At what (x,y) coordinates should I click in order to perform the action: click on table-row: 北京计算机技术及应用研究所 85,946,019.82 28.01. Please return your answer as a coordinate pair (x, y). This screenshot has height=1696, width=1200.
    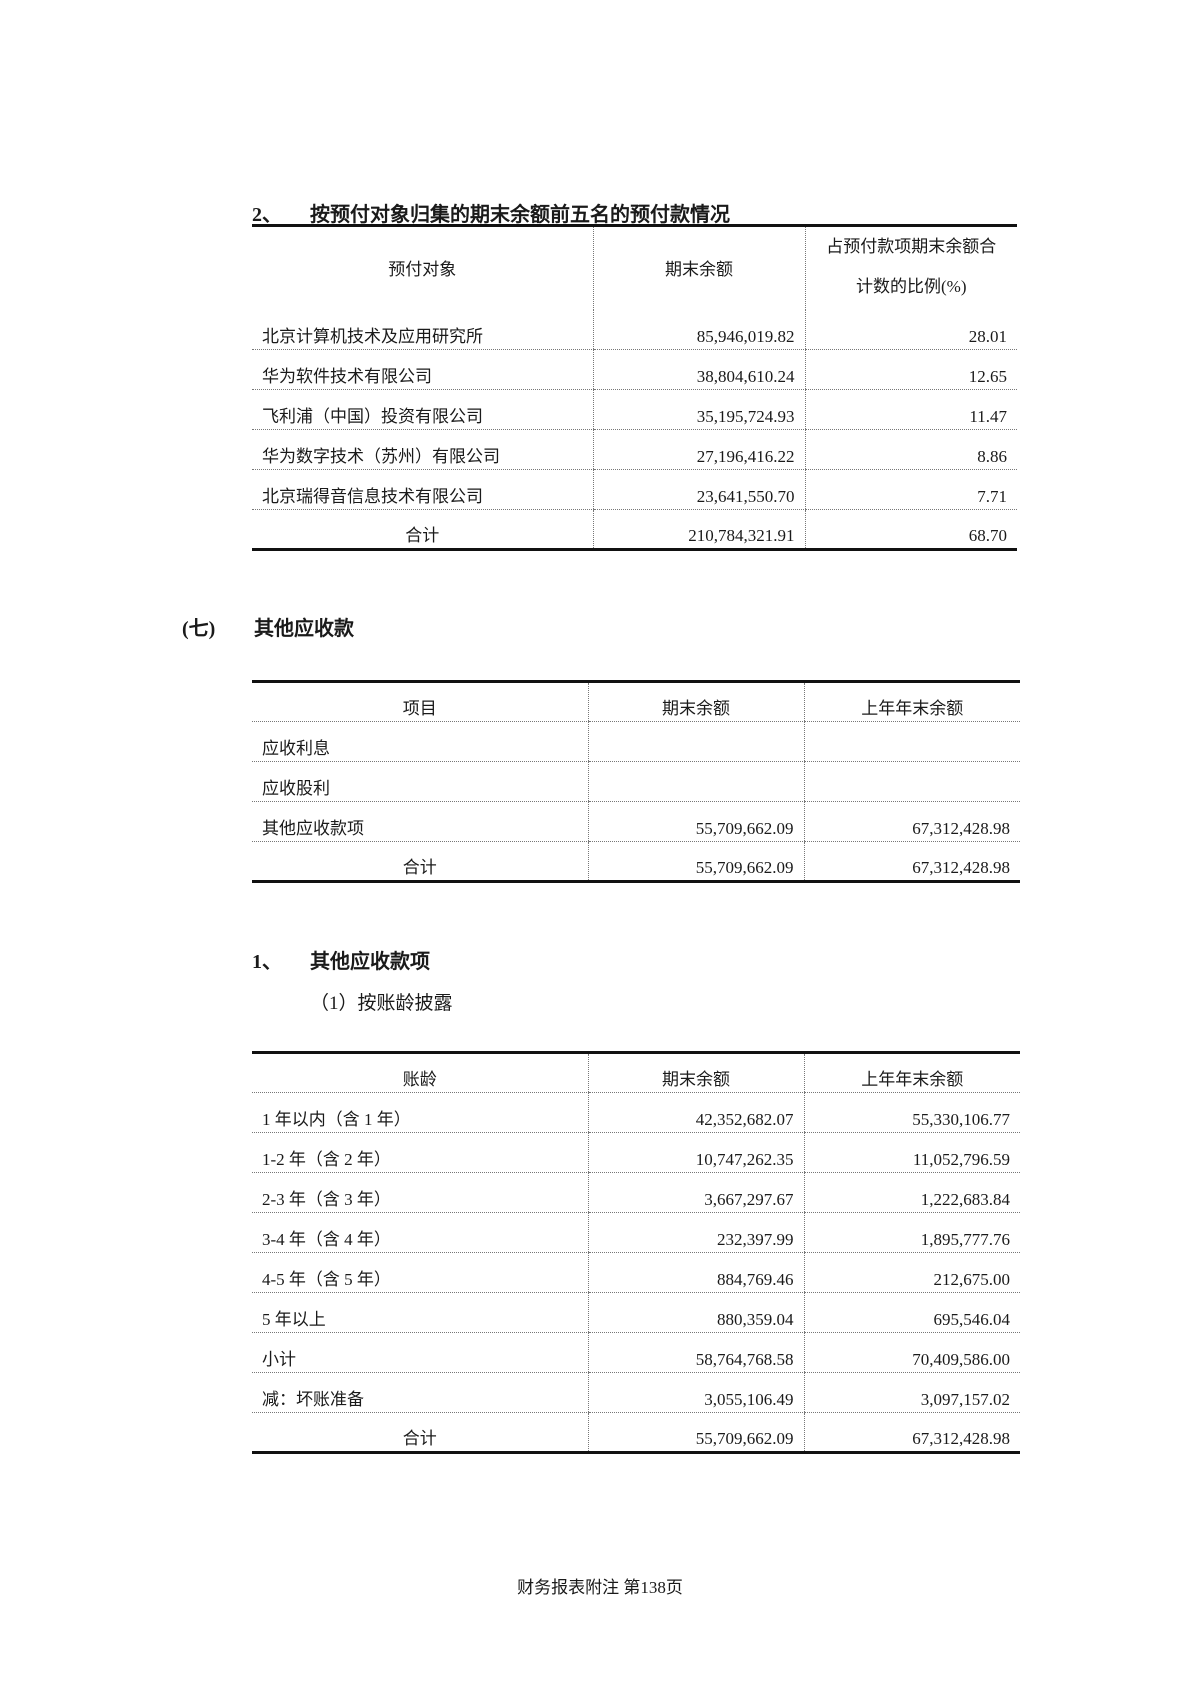
    Looking at the image, I should click on (634, 329).